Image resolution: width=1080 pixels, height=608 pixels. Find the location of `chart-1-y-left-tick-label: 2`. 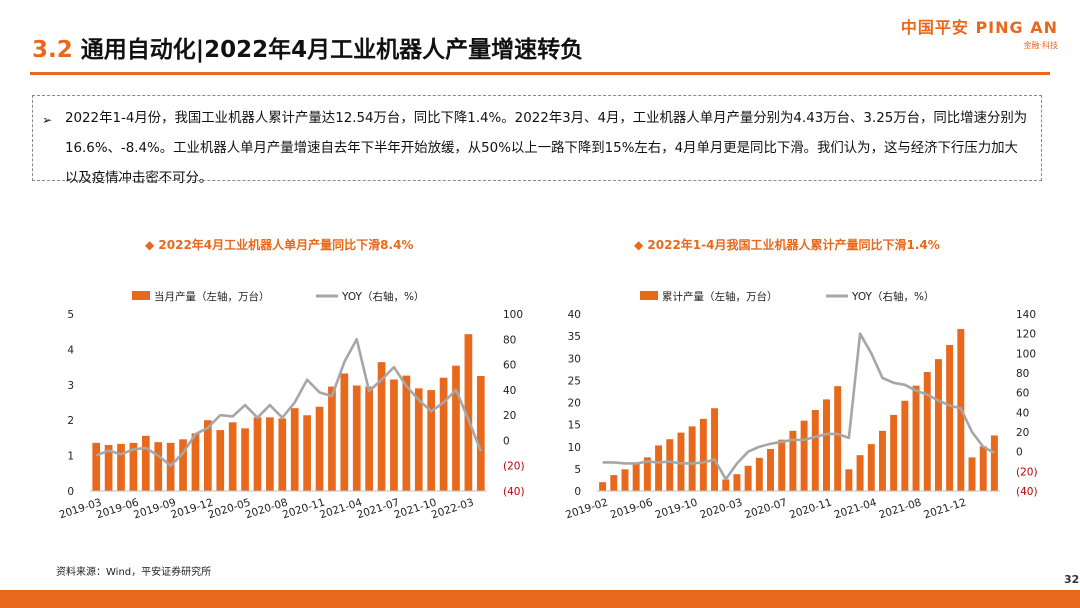

chart-1-y-left-tick-label: 2 is located at coordinates (70, 421).